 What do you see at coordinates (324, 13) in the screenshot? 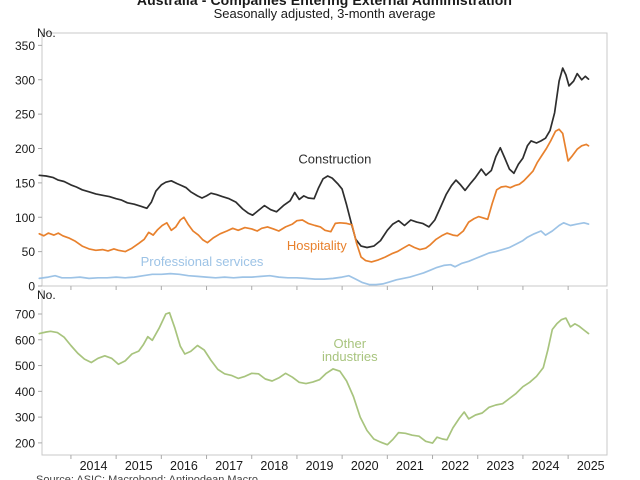
I see `chart-subtitle: Seasonally adjusted, 3-month average` at bounding box center [324, 13].